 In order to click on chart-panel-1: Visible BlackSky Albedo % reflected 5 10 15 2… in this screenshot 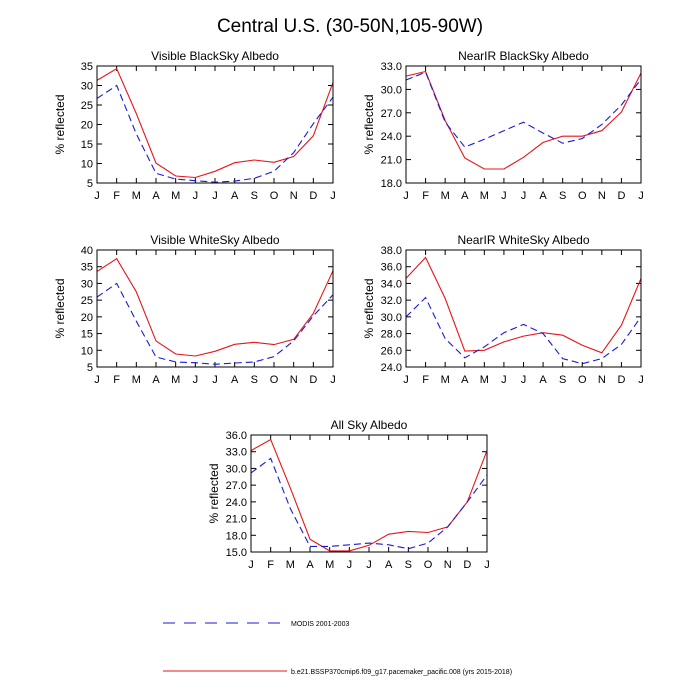, I will do `click(194, 125)`.